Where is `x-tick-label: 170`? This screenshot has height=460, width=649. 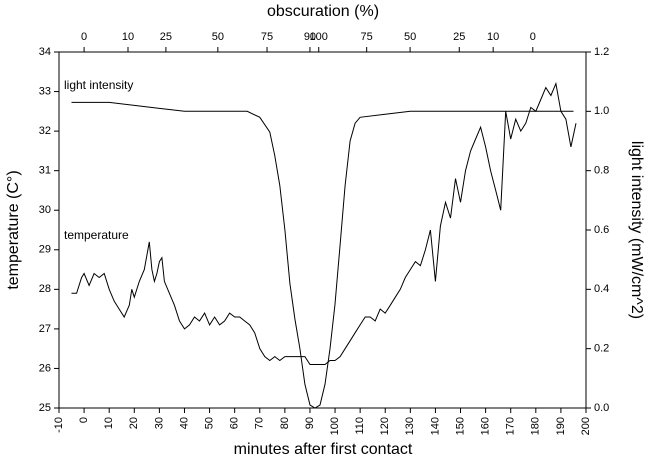
x-tick-label: 170 is located at coordinates (511, 426).